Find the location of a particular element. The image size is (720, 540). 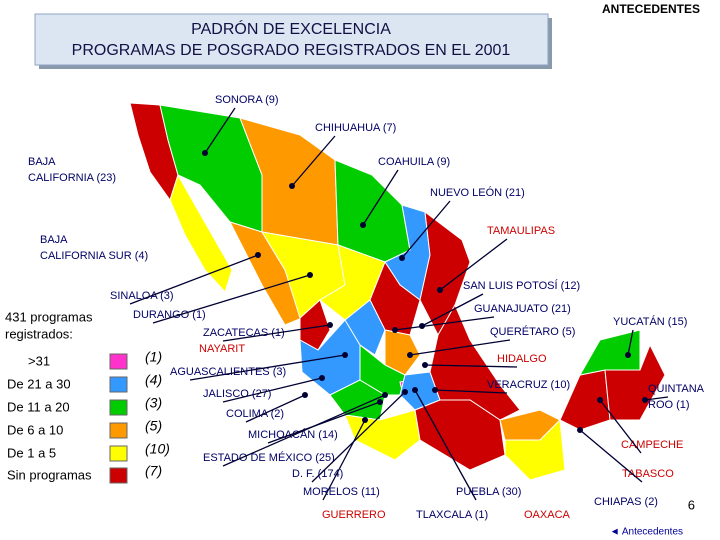

state-label: QUINTANA is located at coordinates (676, 389).